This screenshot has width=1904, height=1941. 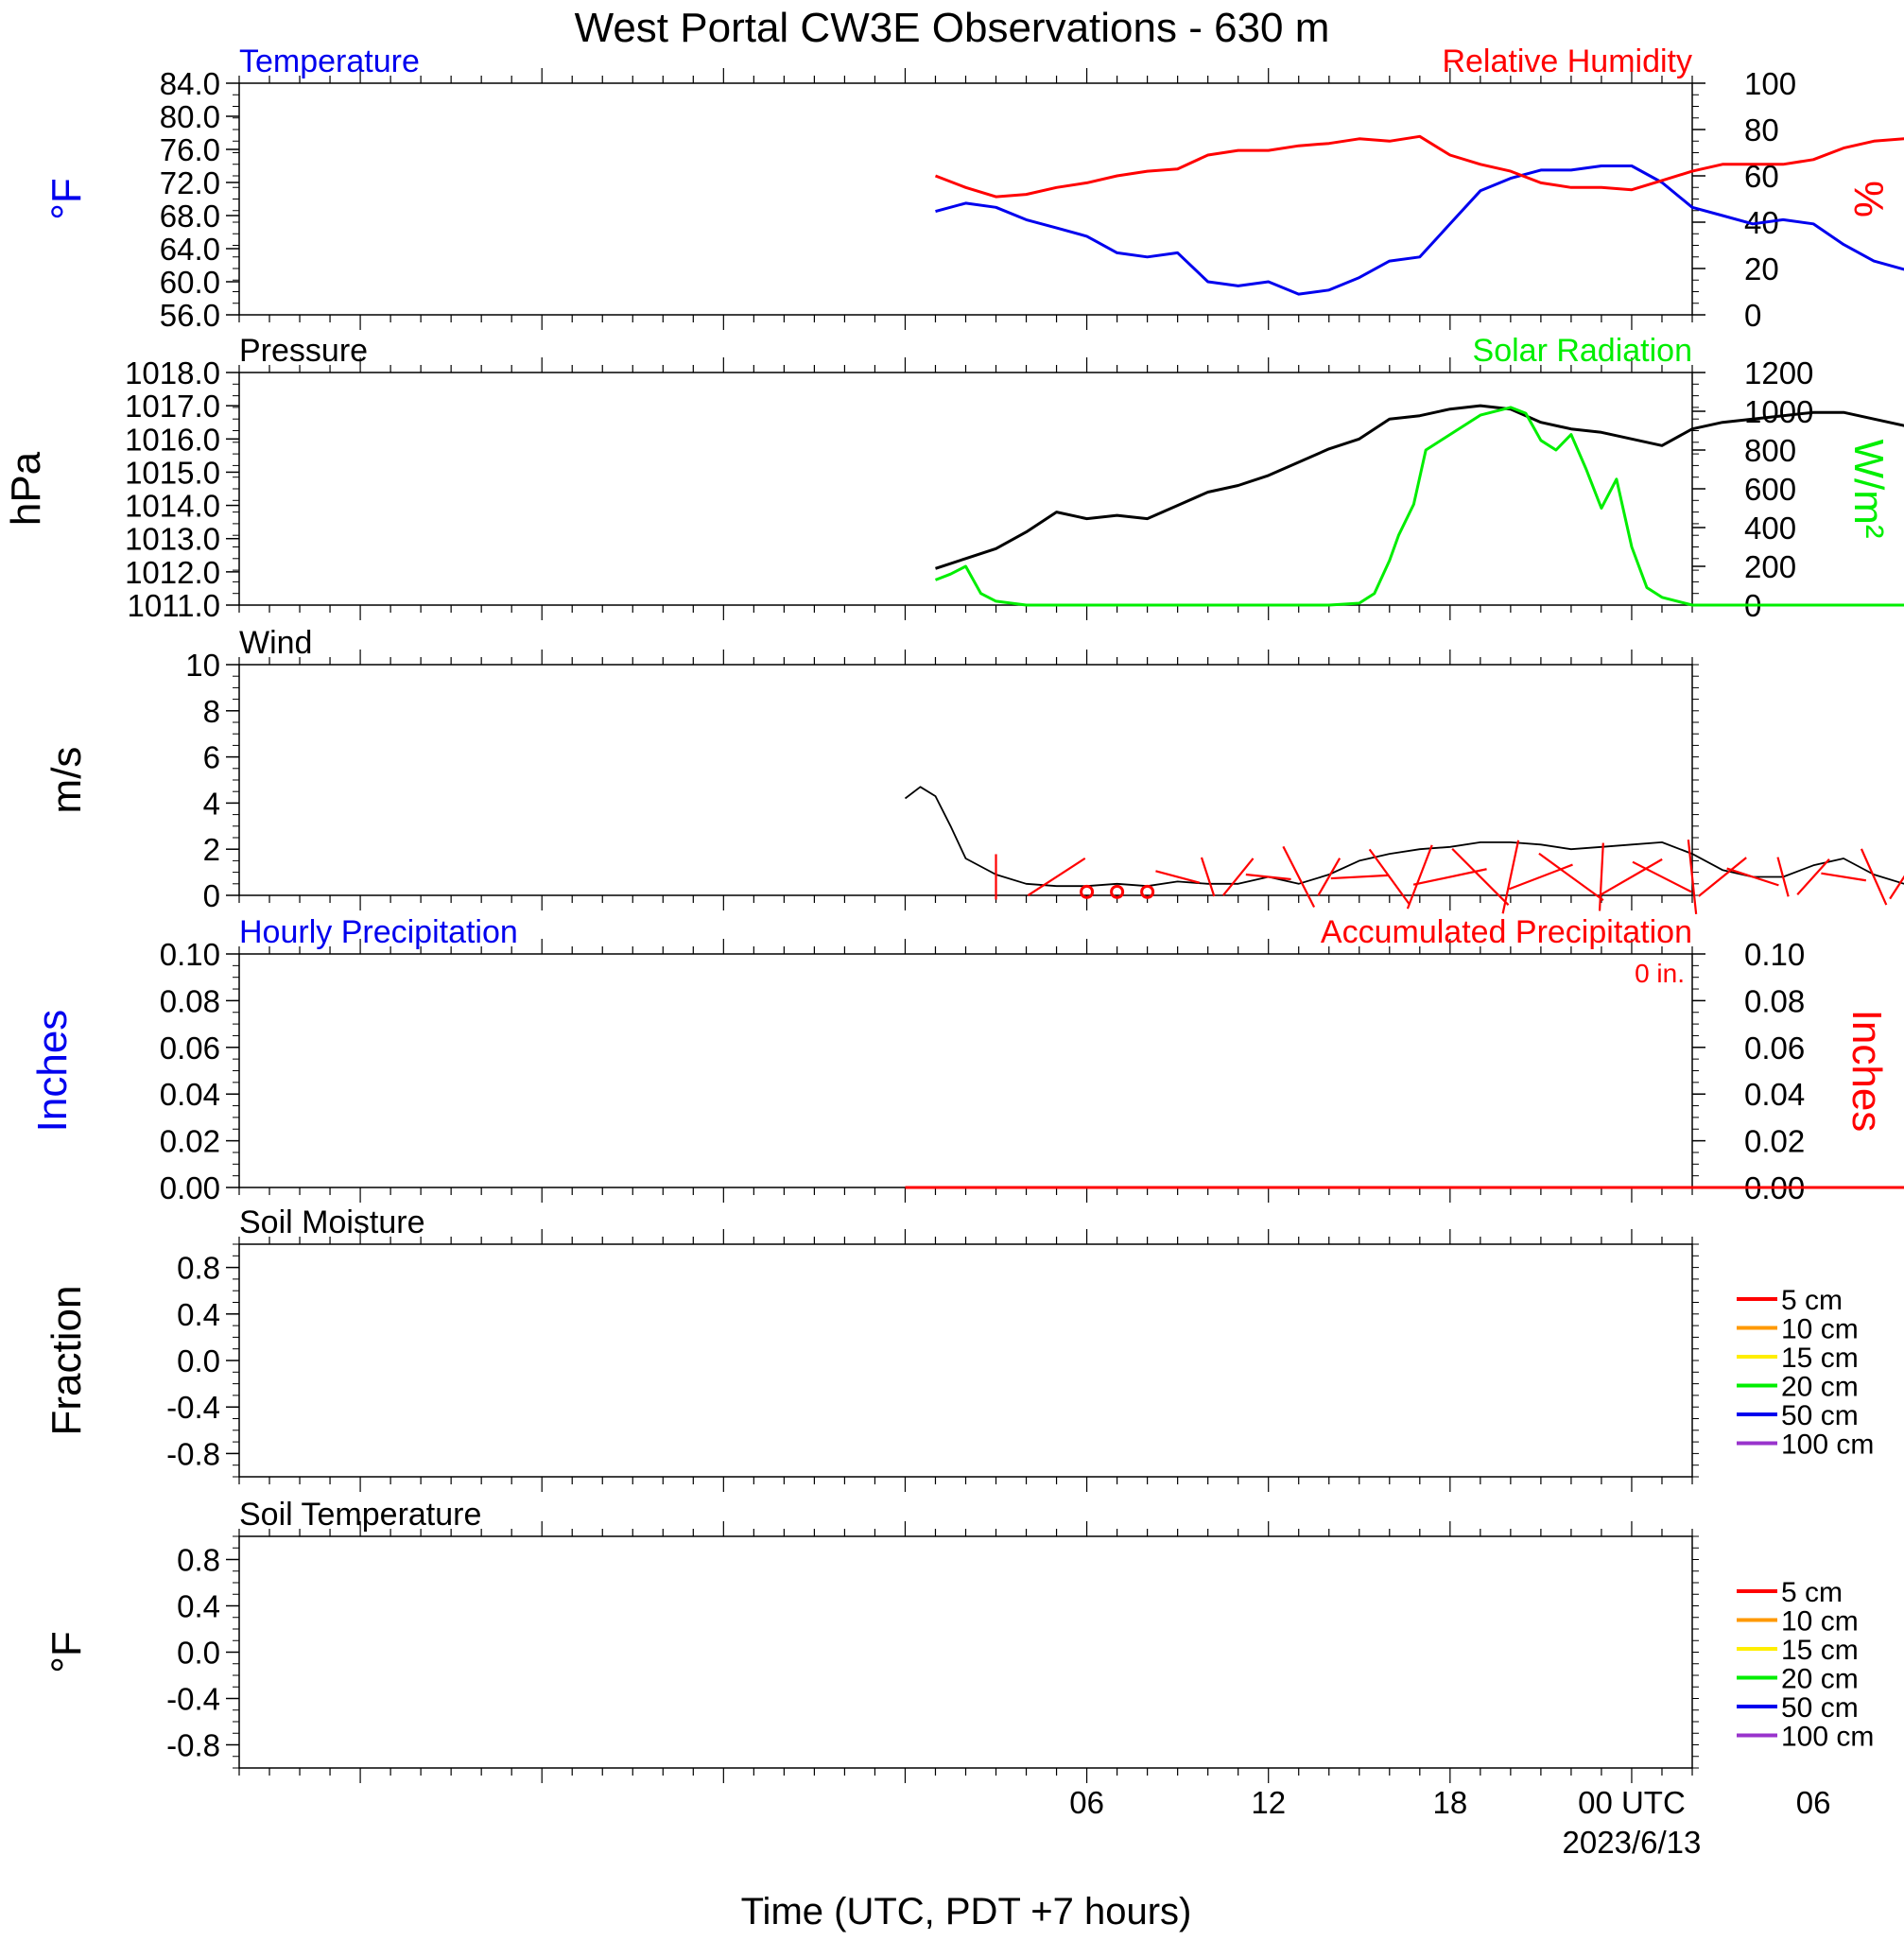 What do you see at coordinates (1774, 1141) in the screenshot?
I see `y-tick-label-right: 0.02` at bounding box center [1774, 1141].